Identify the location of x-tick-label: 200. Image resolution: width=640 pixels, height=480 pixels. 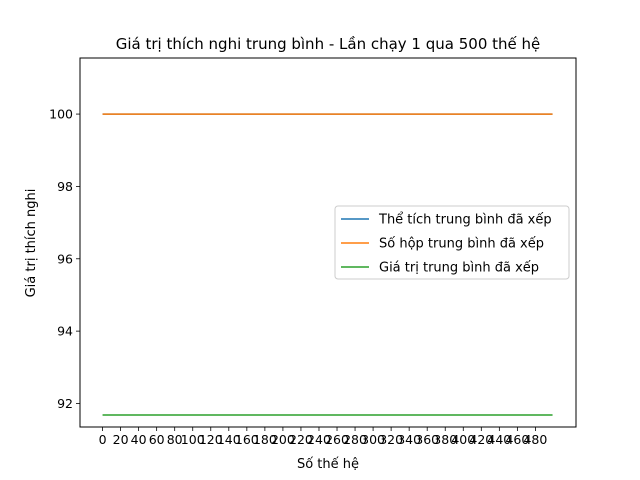
(283, 439).